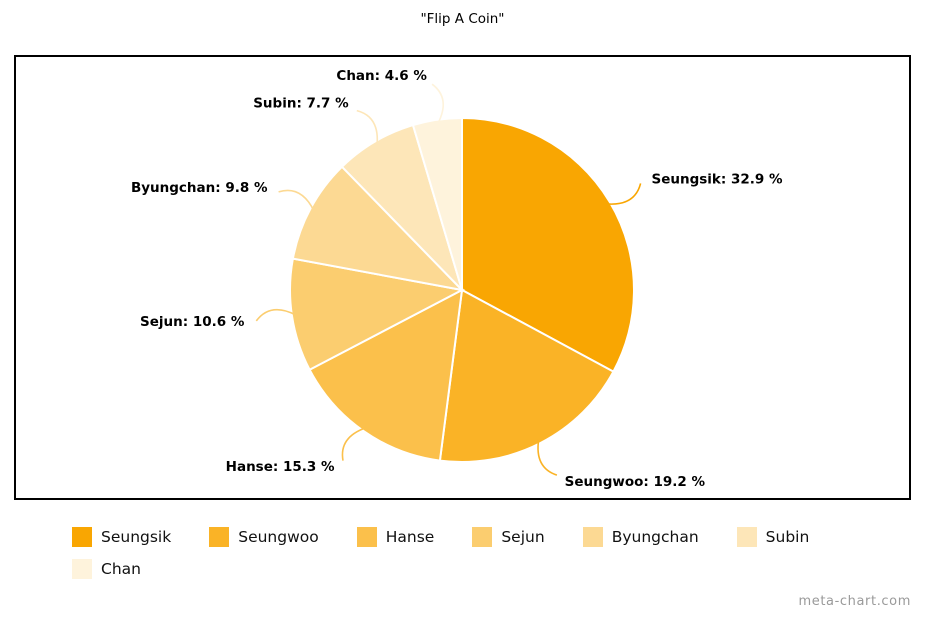 This screenshot has height=617, width=925. What do you see at coordinates (199, 188) in the screenshot?
I see `slice-label-byungchan: Byungchan: 9.8 %` at bounding box center [199, 188].